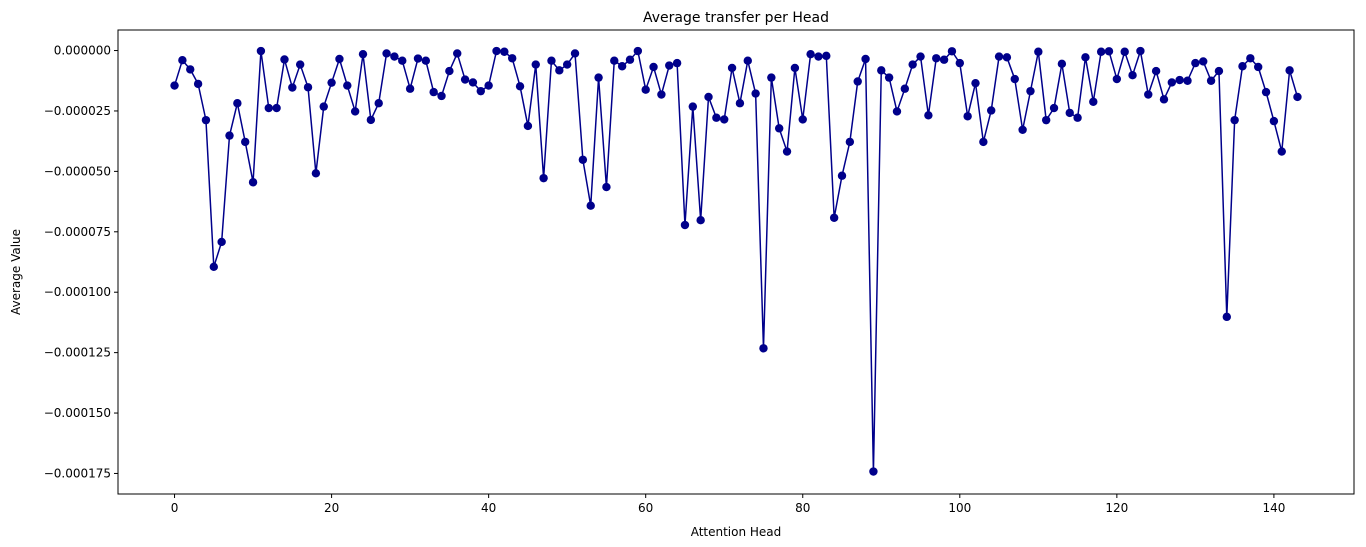  I want to click on x-tick-label: 0, so click(175, 508).